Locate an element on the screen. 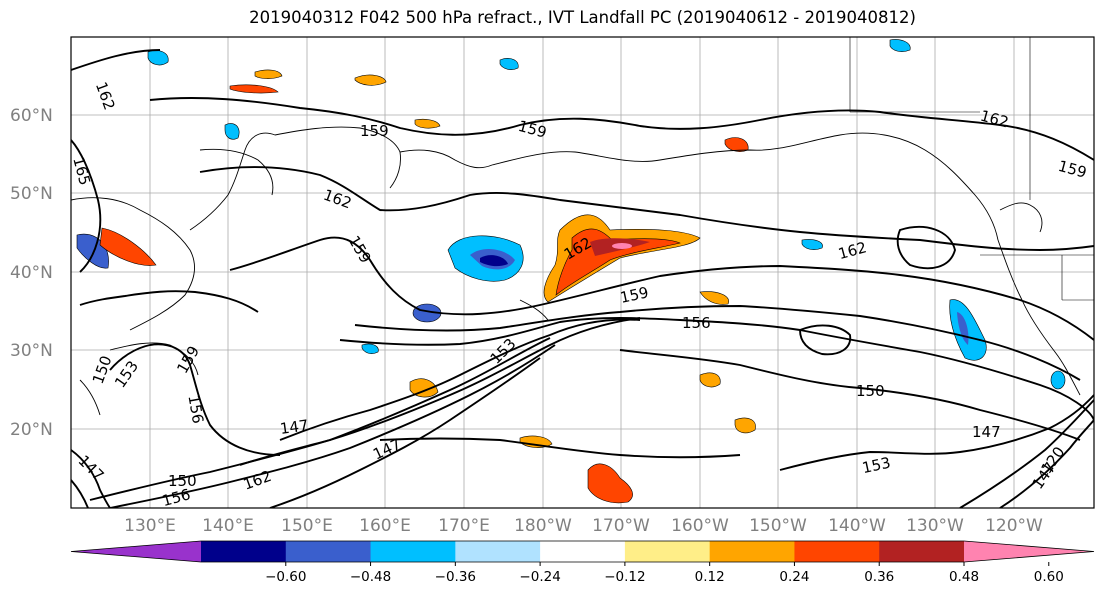  lon-label: 180°W is located at coordinates (543, 526).